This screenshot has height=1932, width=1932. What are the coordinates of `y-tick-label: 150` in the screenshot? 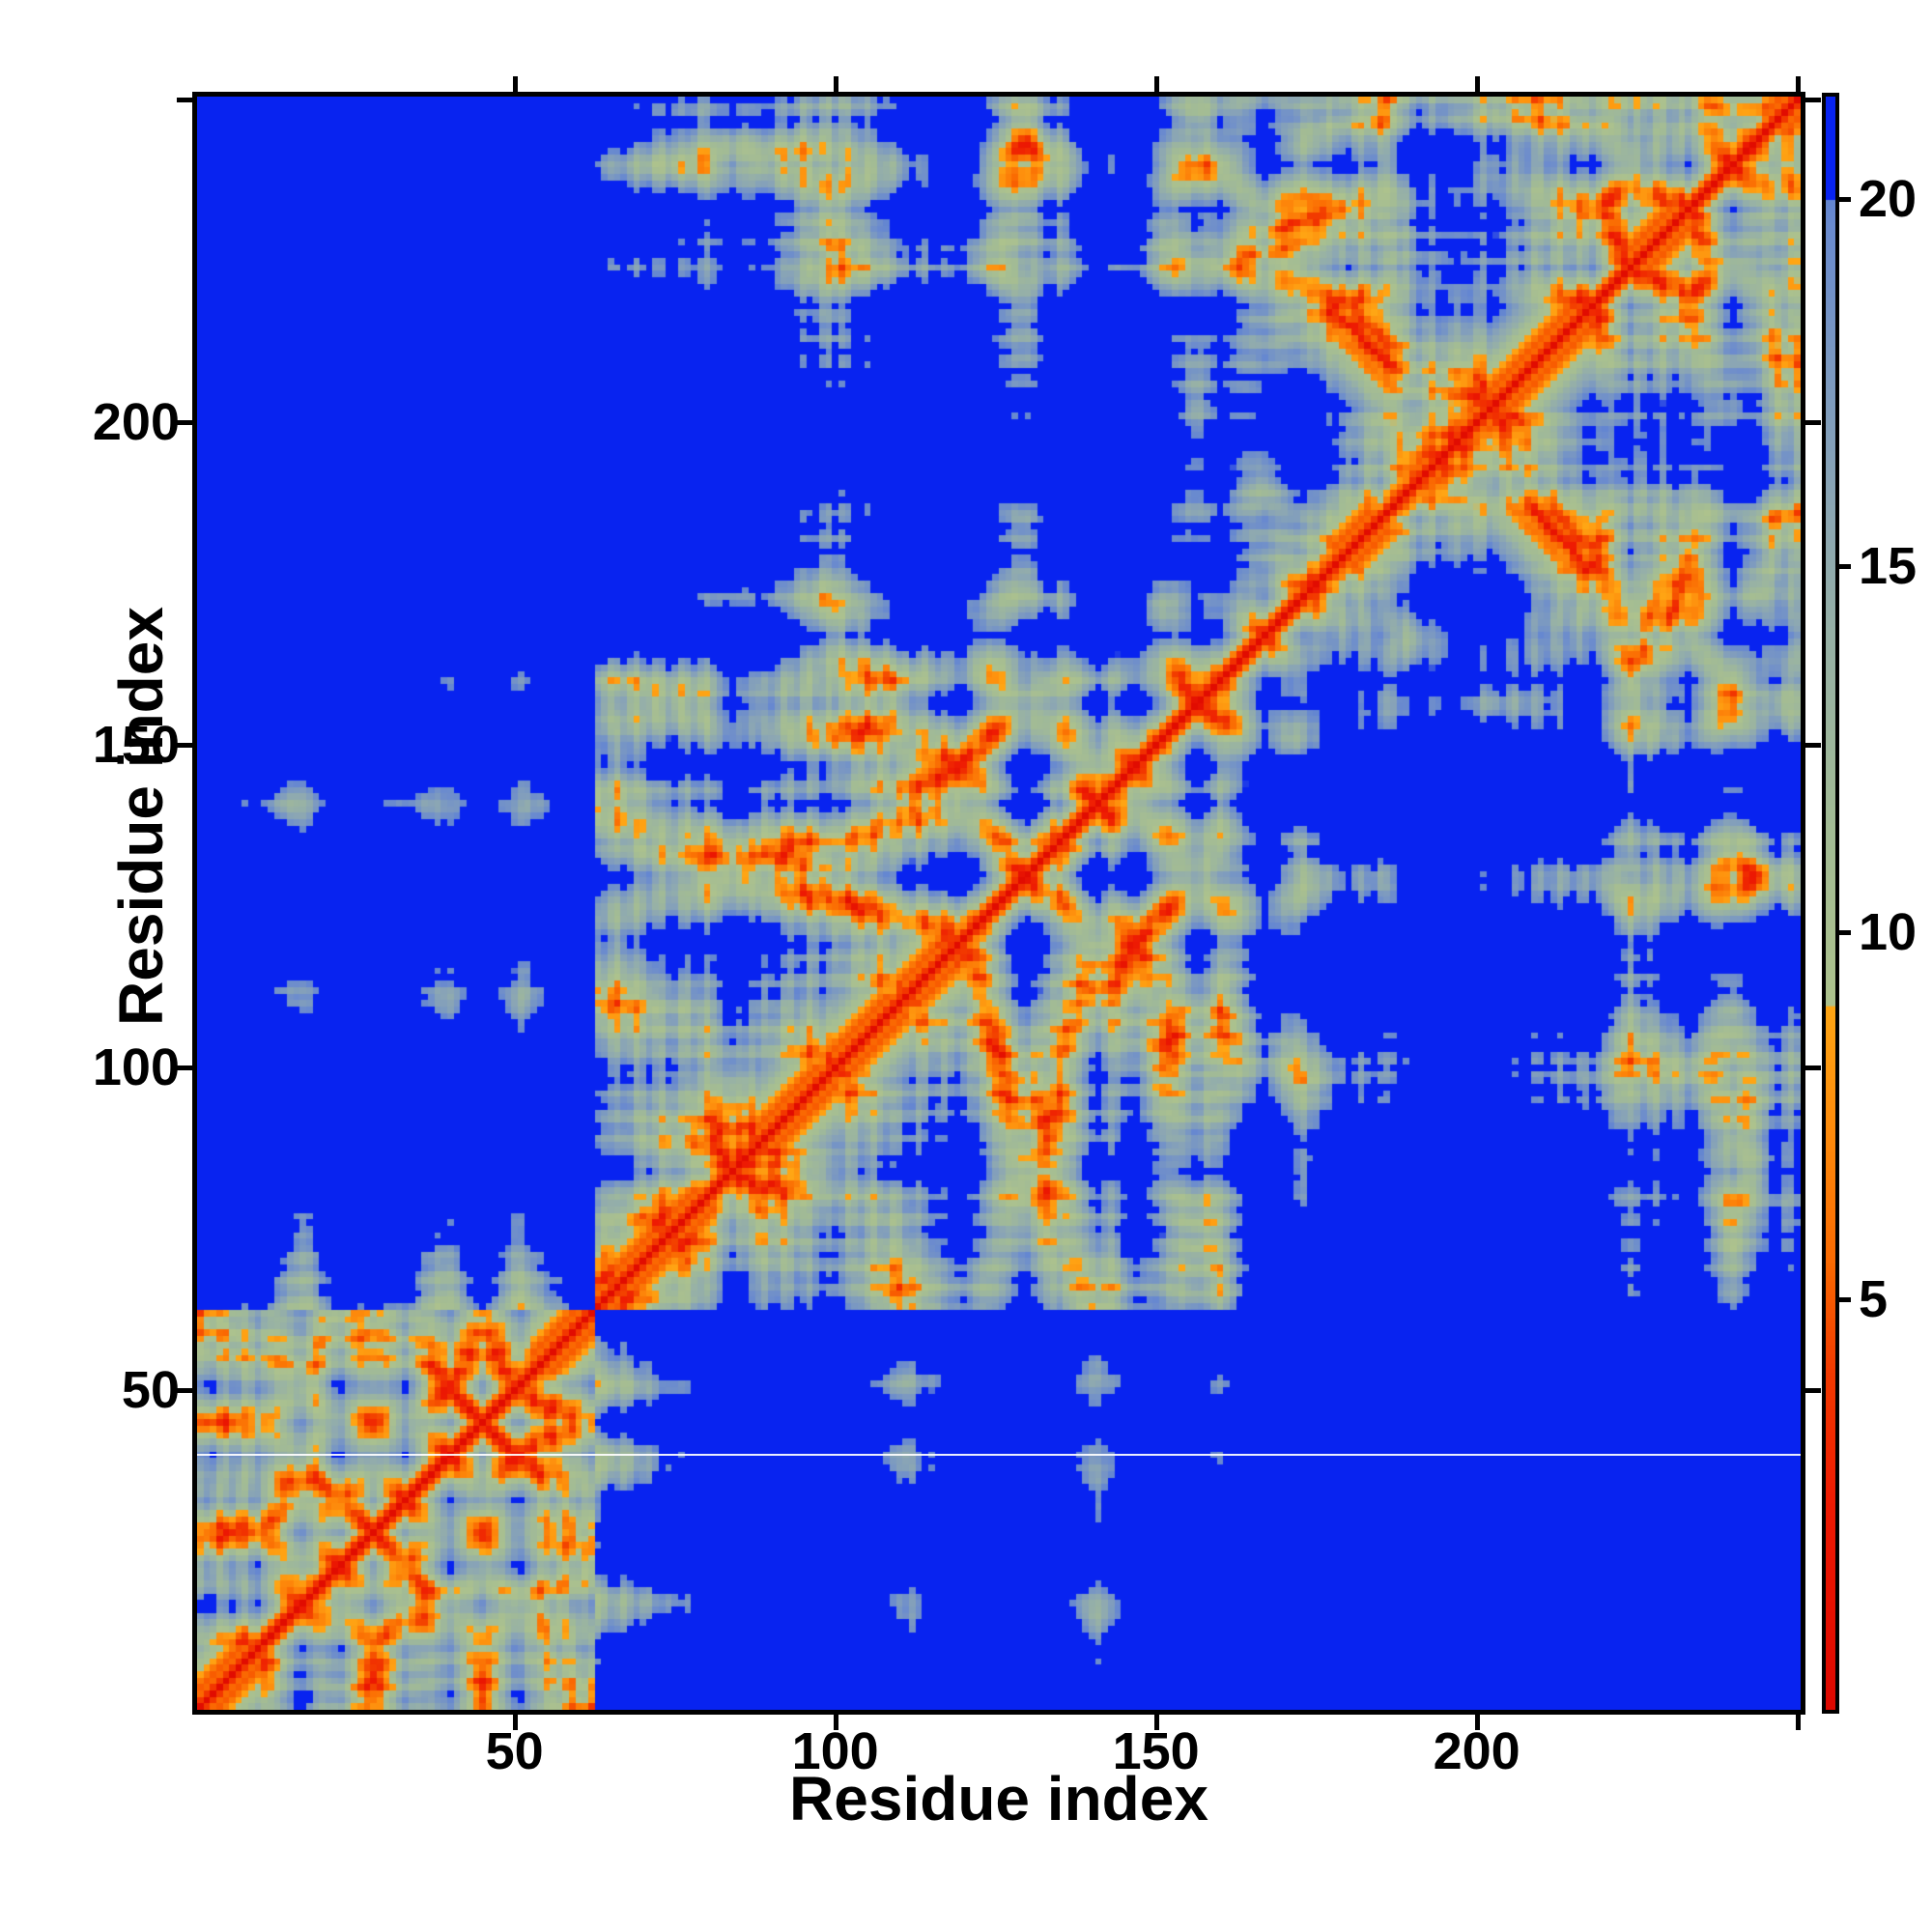 It's located at (136, 745).